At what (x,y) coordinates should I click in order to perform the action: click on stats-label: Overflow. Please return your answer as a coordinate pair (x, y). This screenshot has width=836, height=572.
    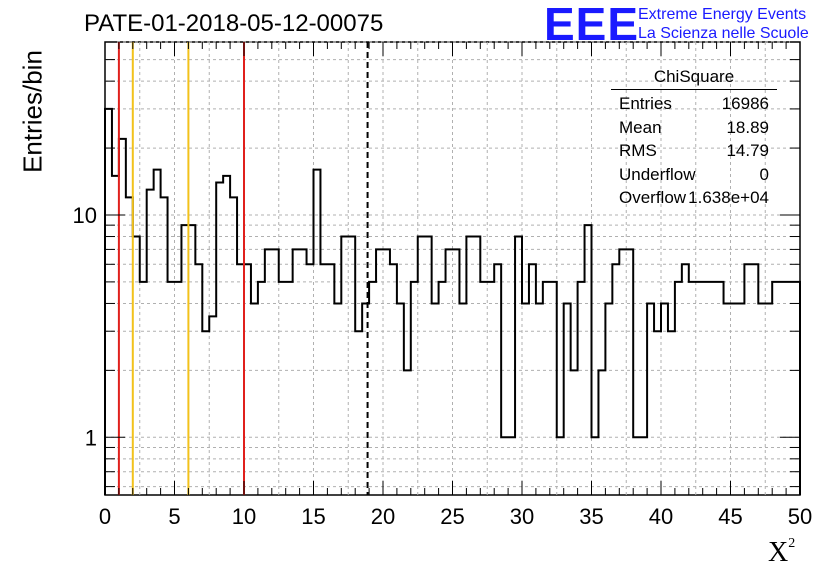
    Looking at the image, I should click on (653, 197).